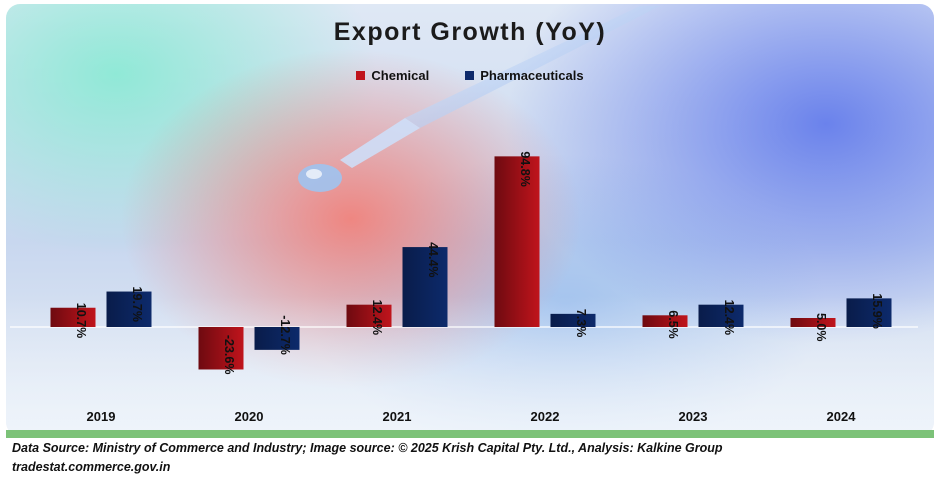 The image size is (940, 482). I want to click on bar-chemical-2020, so click(221, 348).